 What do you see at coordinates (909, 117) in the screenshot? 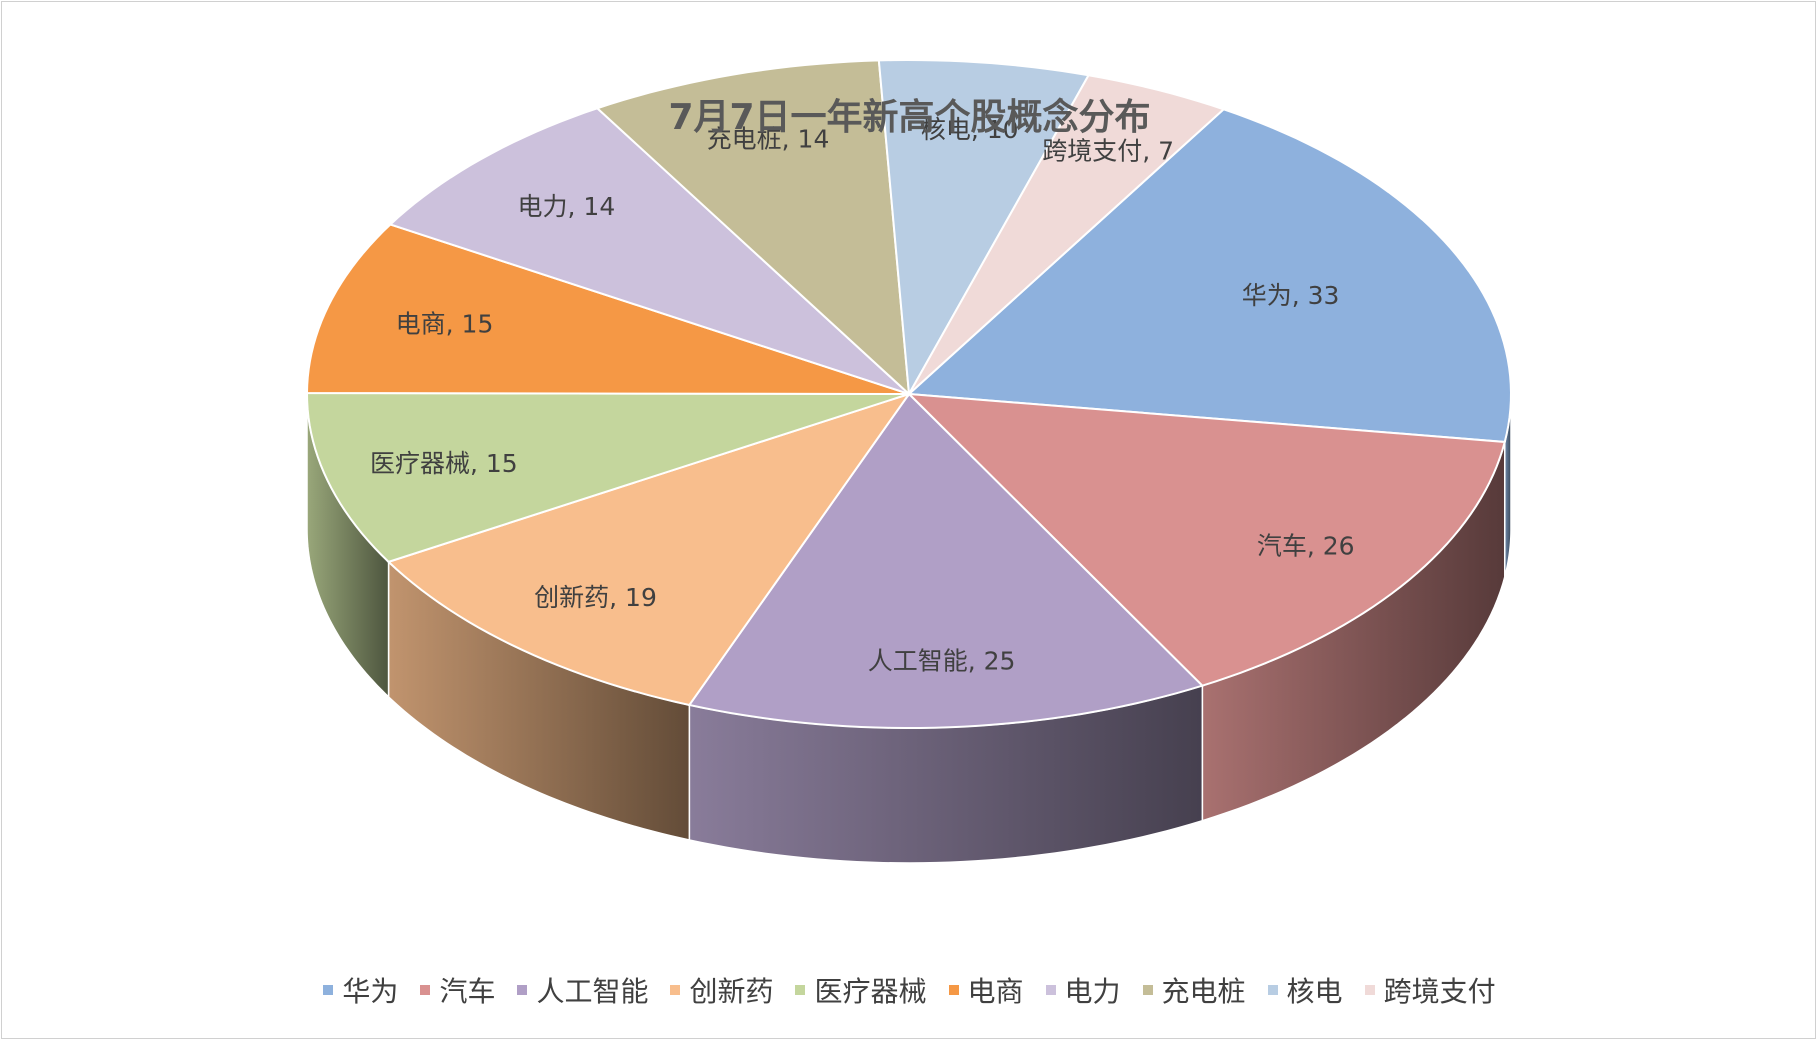
I see `chart-title: 7月7日一年新高个股概念分布` at bounding box center [909, 117].